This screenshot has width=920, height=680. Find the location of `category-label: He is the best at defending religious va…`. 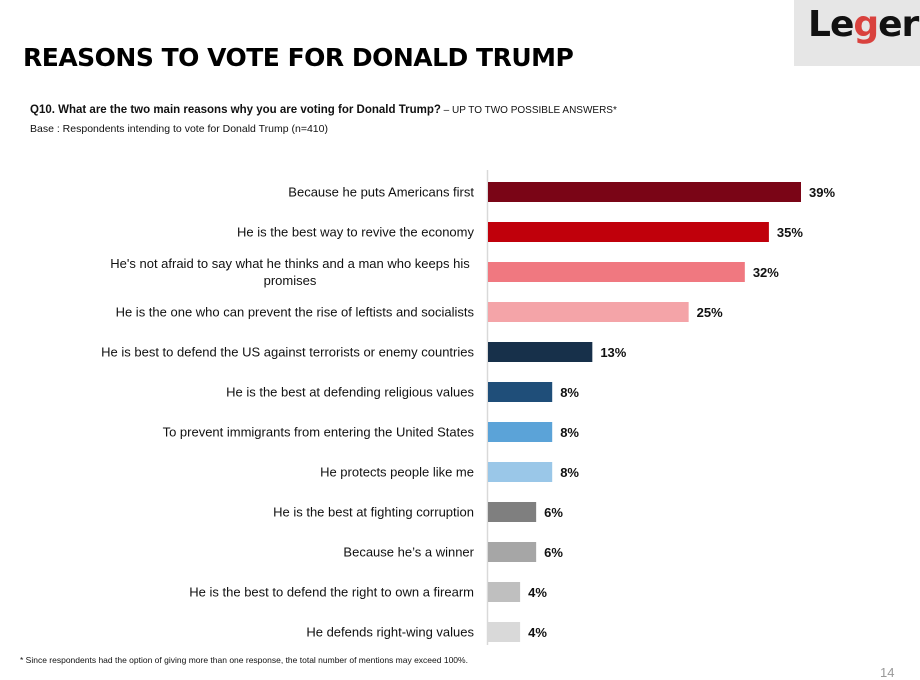

category-label: He is the best at defending religious va… is located at coordinates (350, 392).